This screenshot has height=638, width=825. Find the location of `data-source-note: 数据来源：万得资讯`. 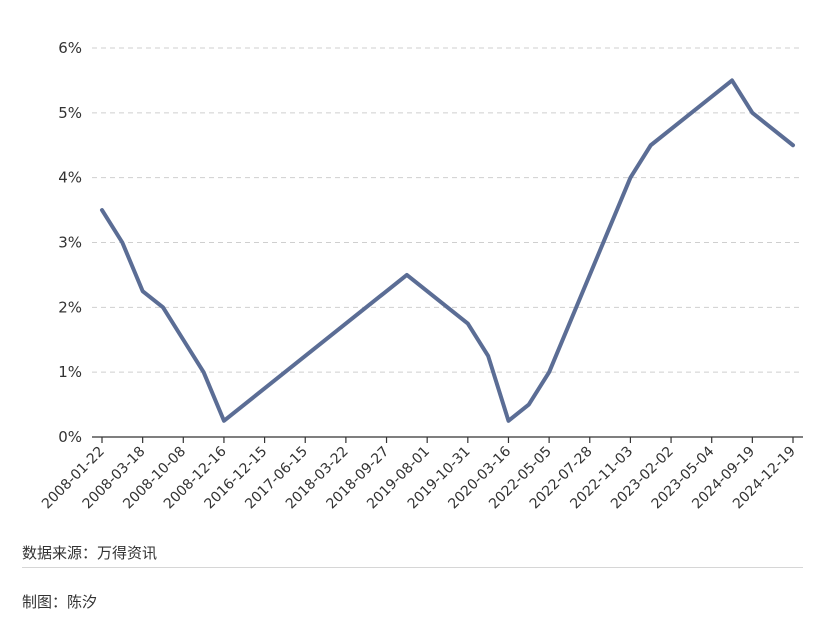

data-source-note: 数据来源：万得资讯 is located at coordinates (90, 553).